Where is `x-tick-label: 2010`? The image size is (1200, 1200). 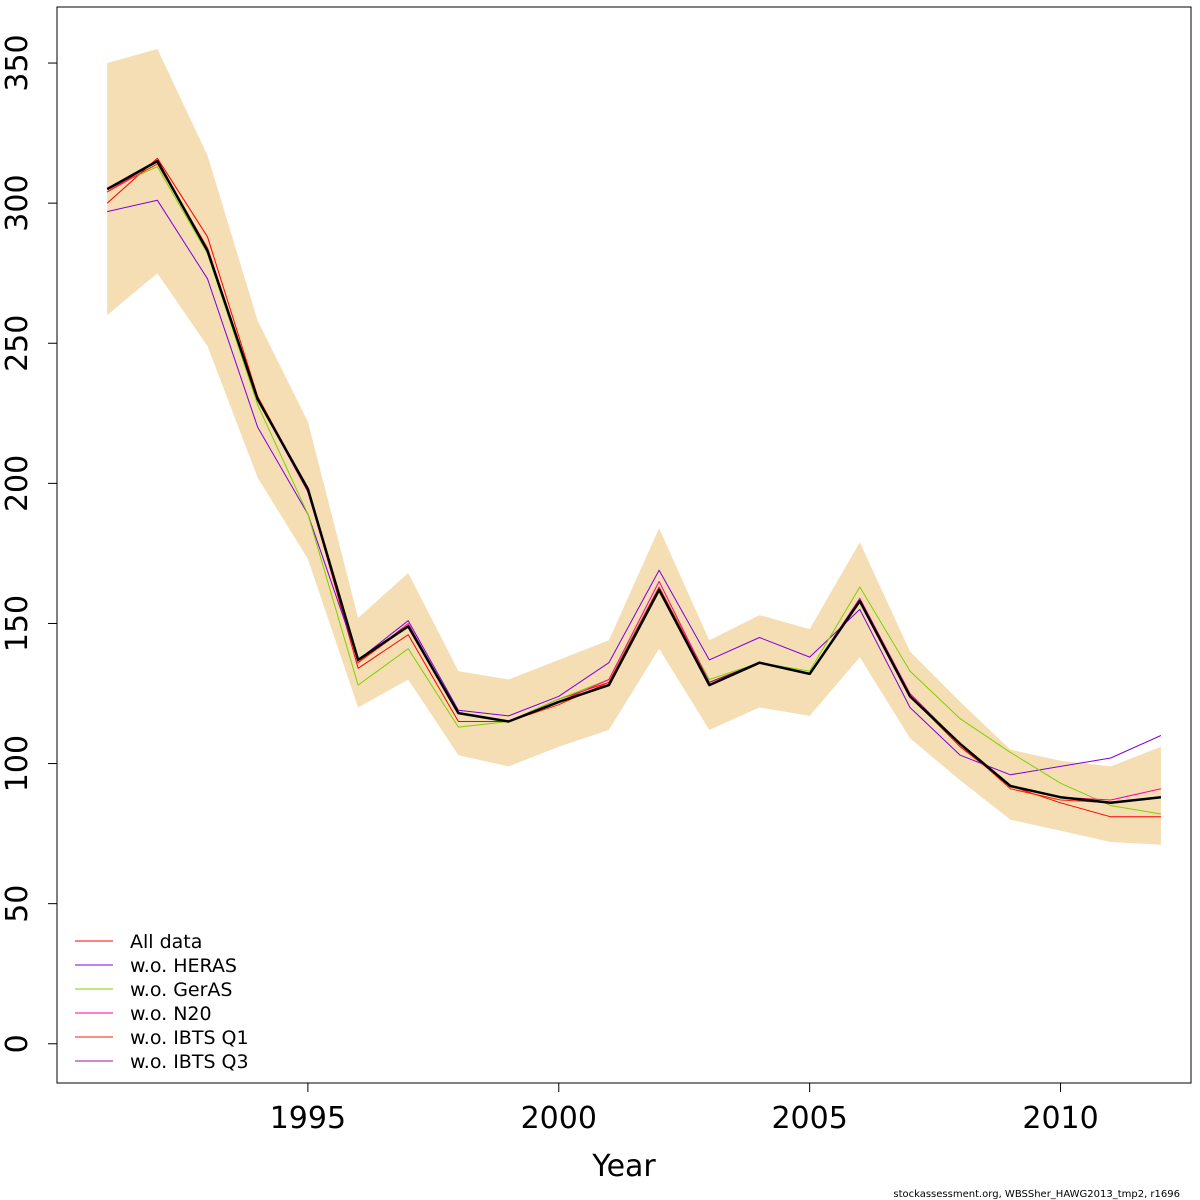 x-tick-label: 2010 is located at coordinates (1060, 1118).